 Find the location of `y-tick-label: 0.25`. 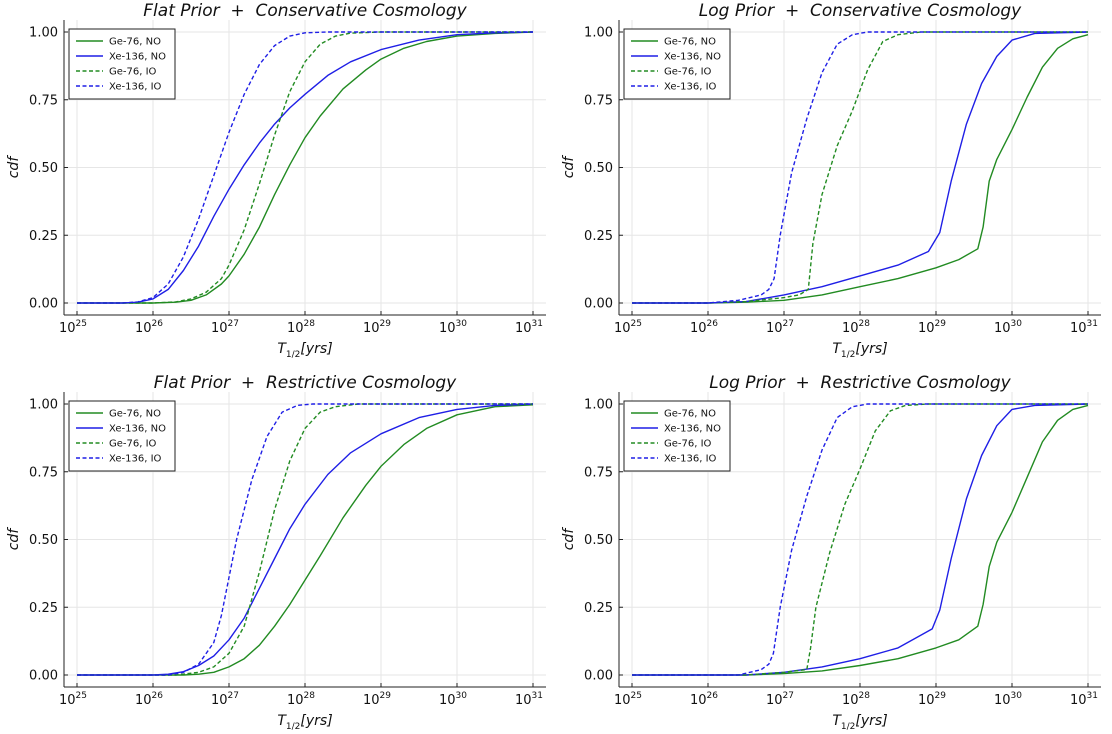

y-tick-label: 0.25 is located at coordinates (43, 608).